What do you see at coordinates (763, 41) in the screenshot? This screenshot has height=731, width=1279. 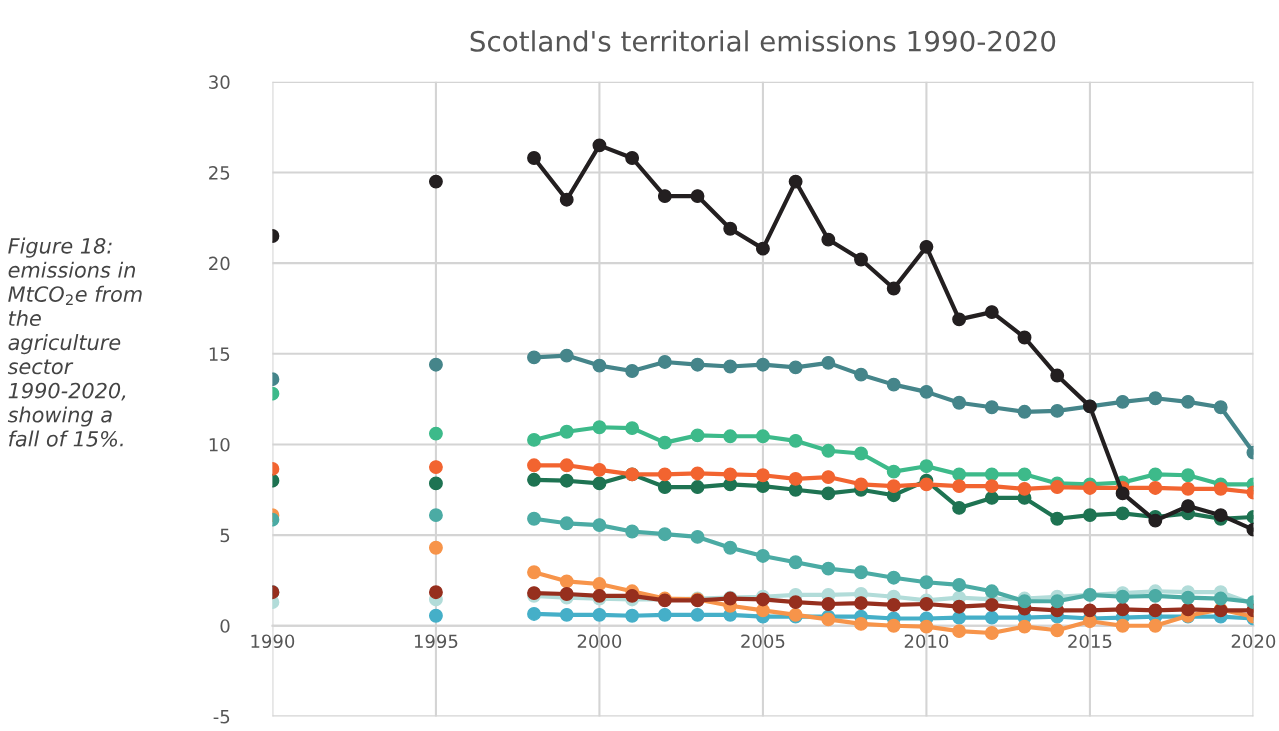 I see `chart-title: Scotland's territorial emissions 1990-2020` at bounding box center [763, 41].